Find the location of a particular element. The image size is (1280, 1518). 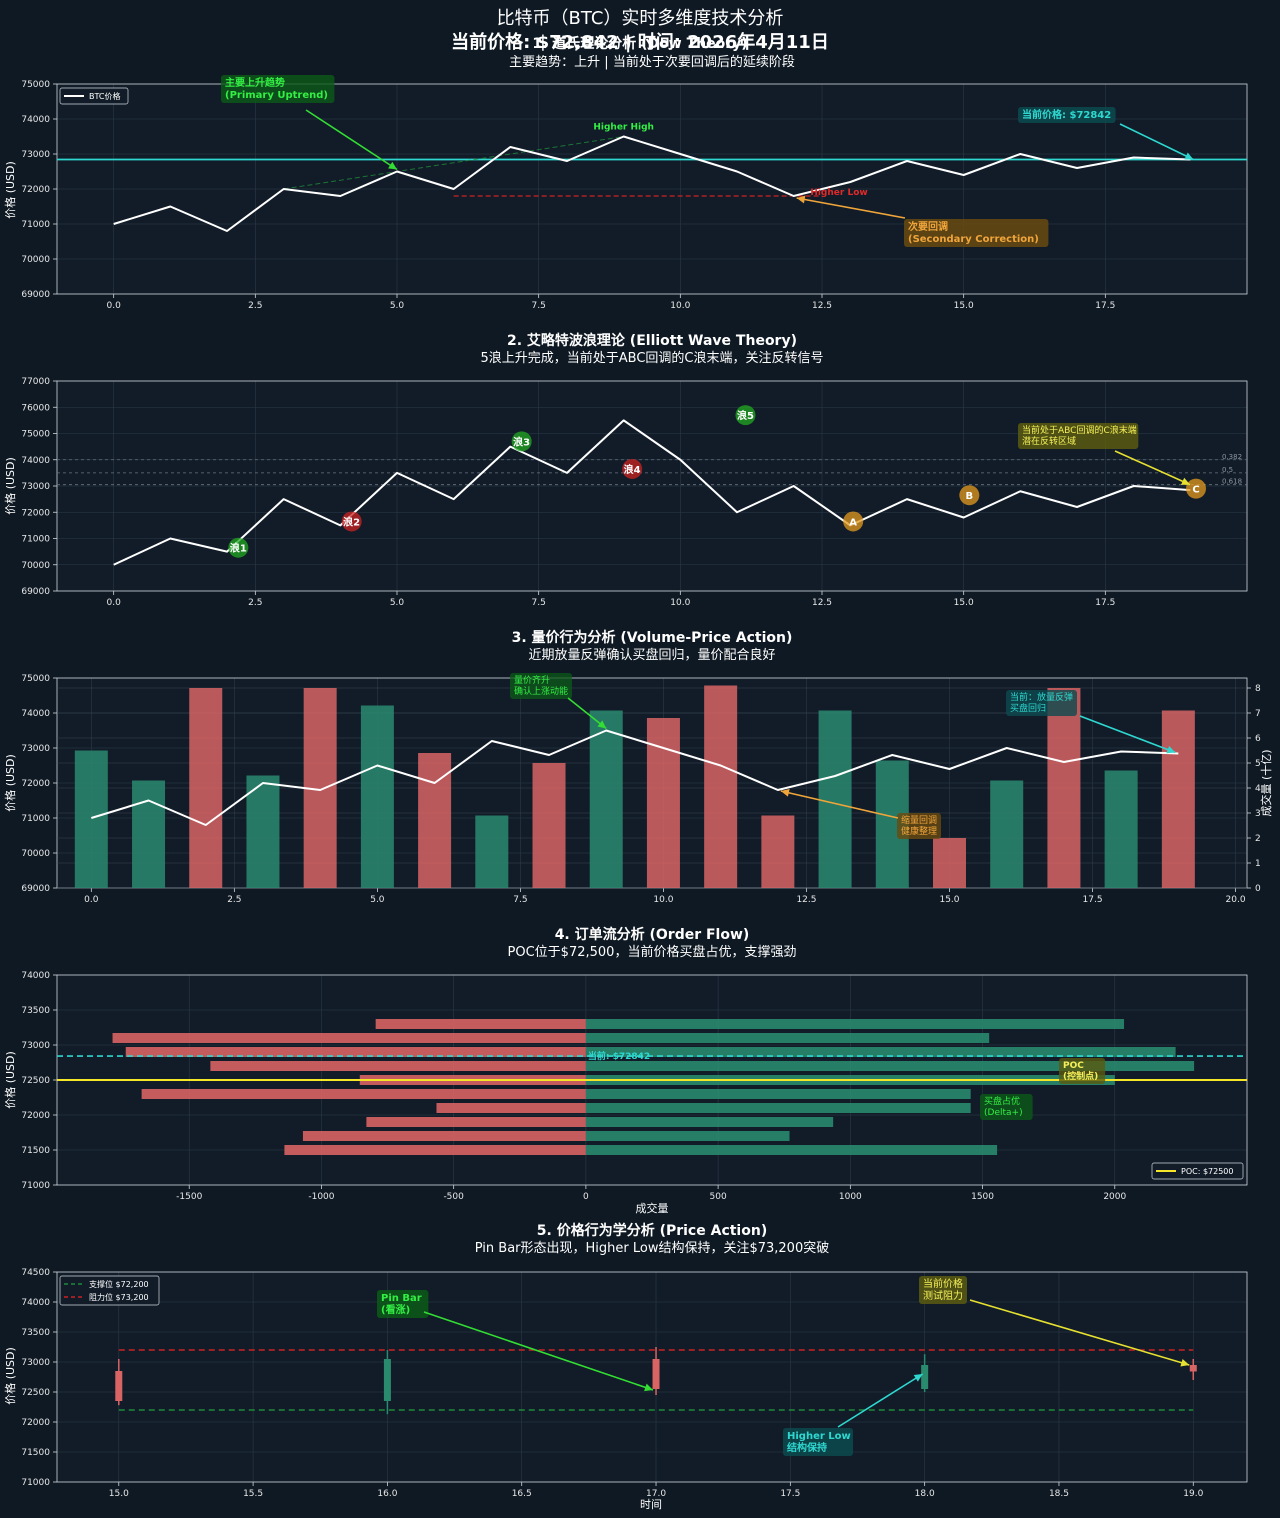

panel4-title: 4. 订单流分析 (Order Flow) is located at coordinates (652, 934).